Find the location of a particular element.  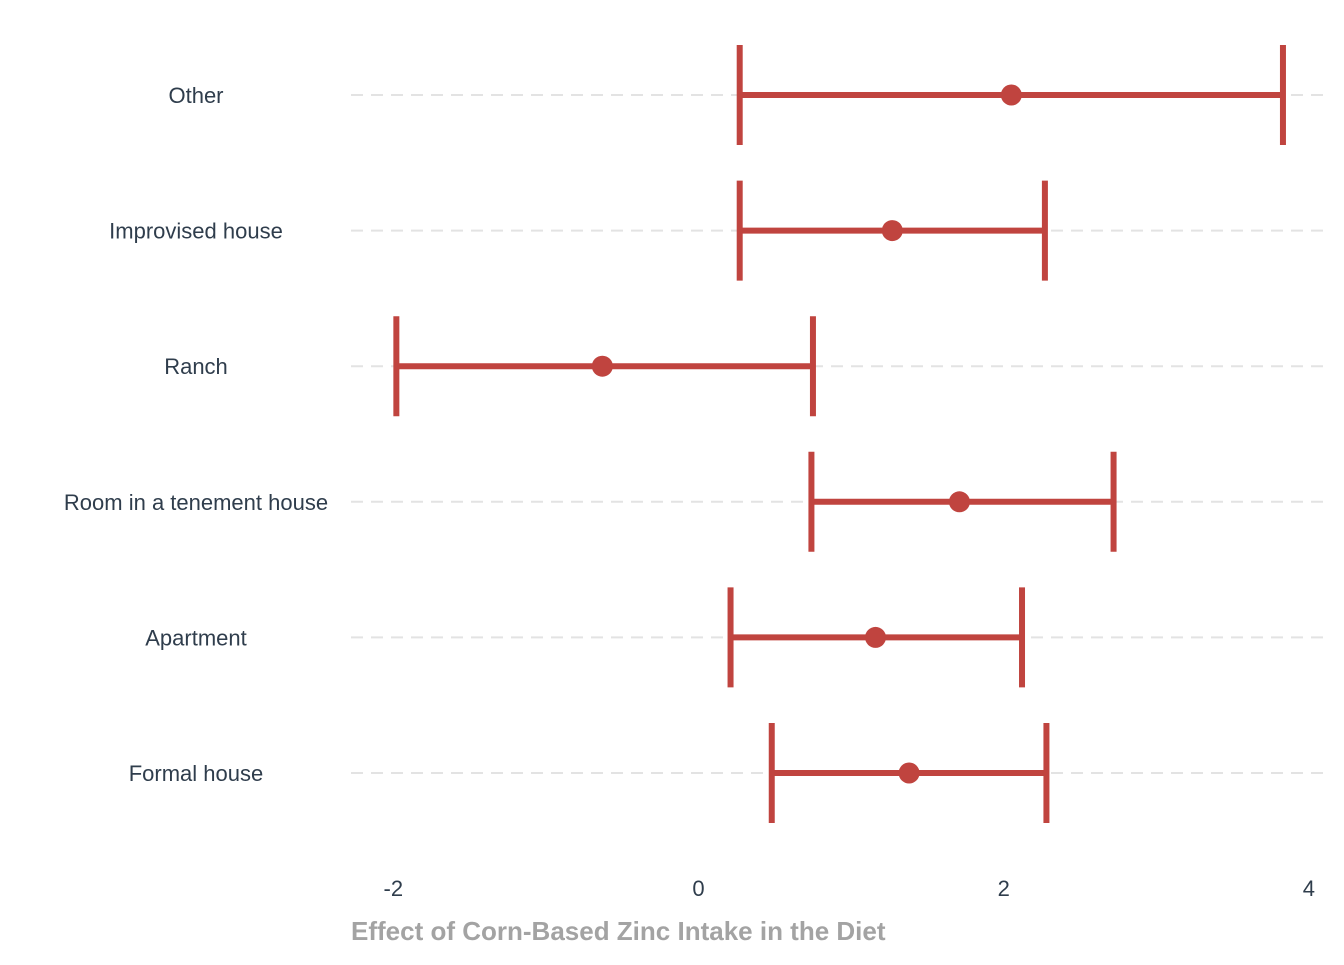

x-tick-label: 4 is located at coordinates (1309, 888).